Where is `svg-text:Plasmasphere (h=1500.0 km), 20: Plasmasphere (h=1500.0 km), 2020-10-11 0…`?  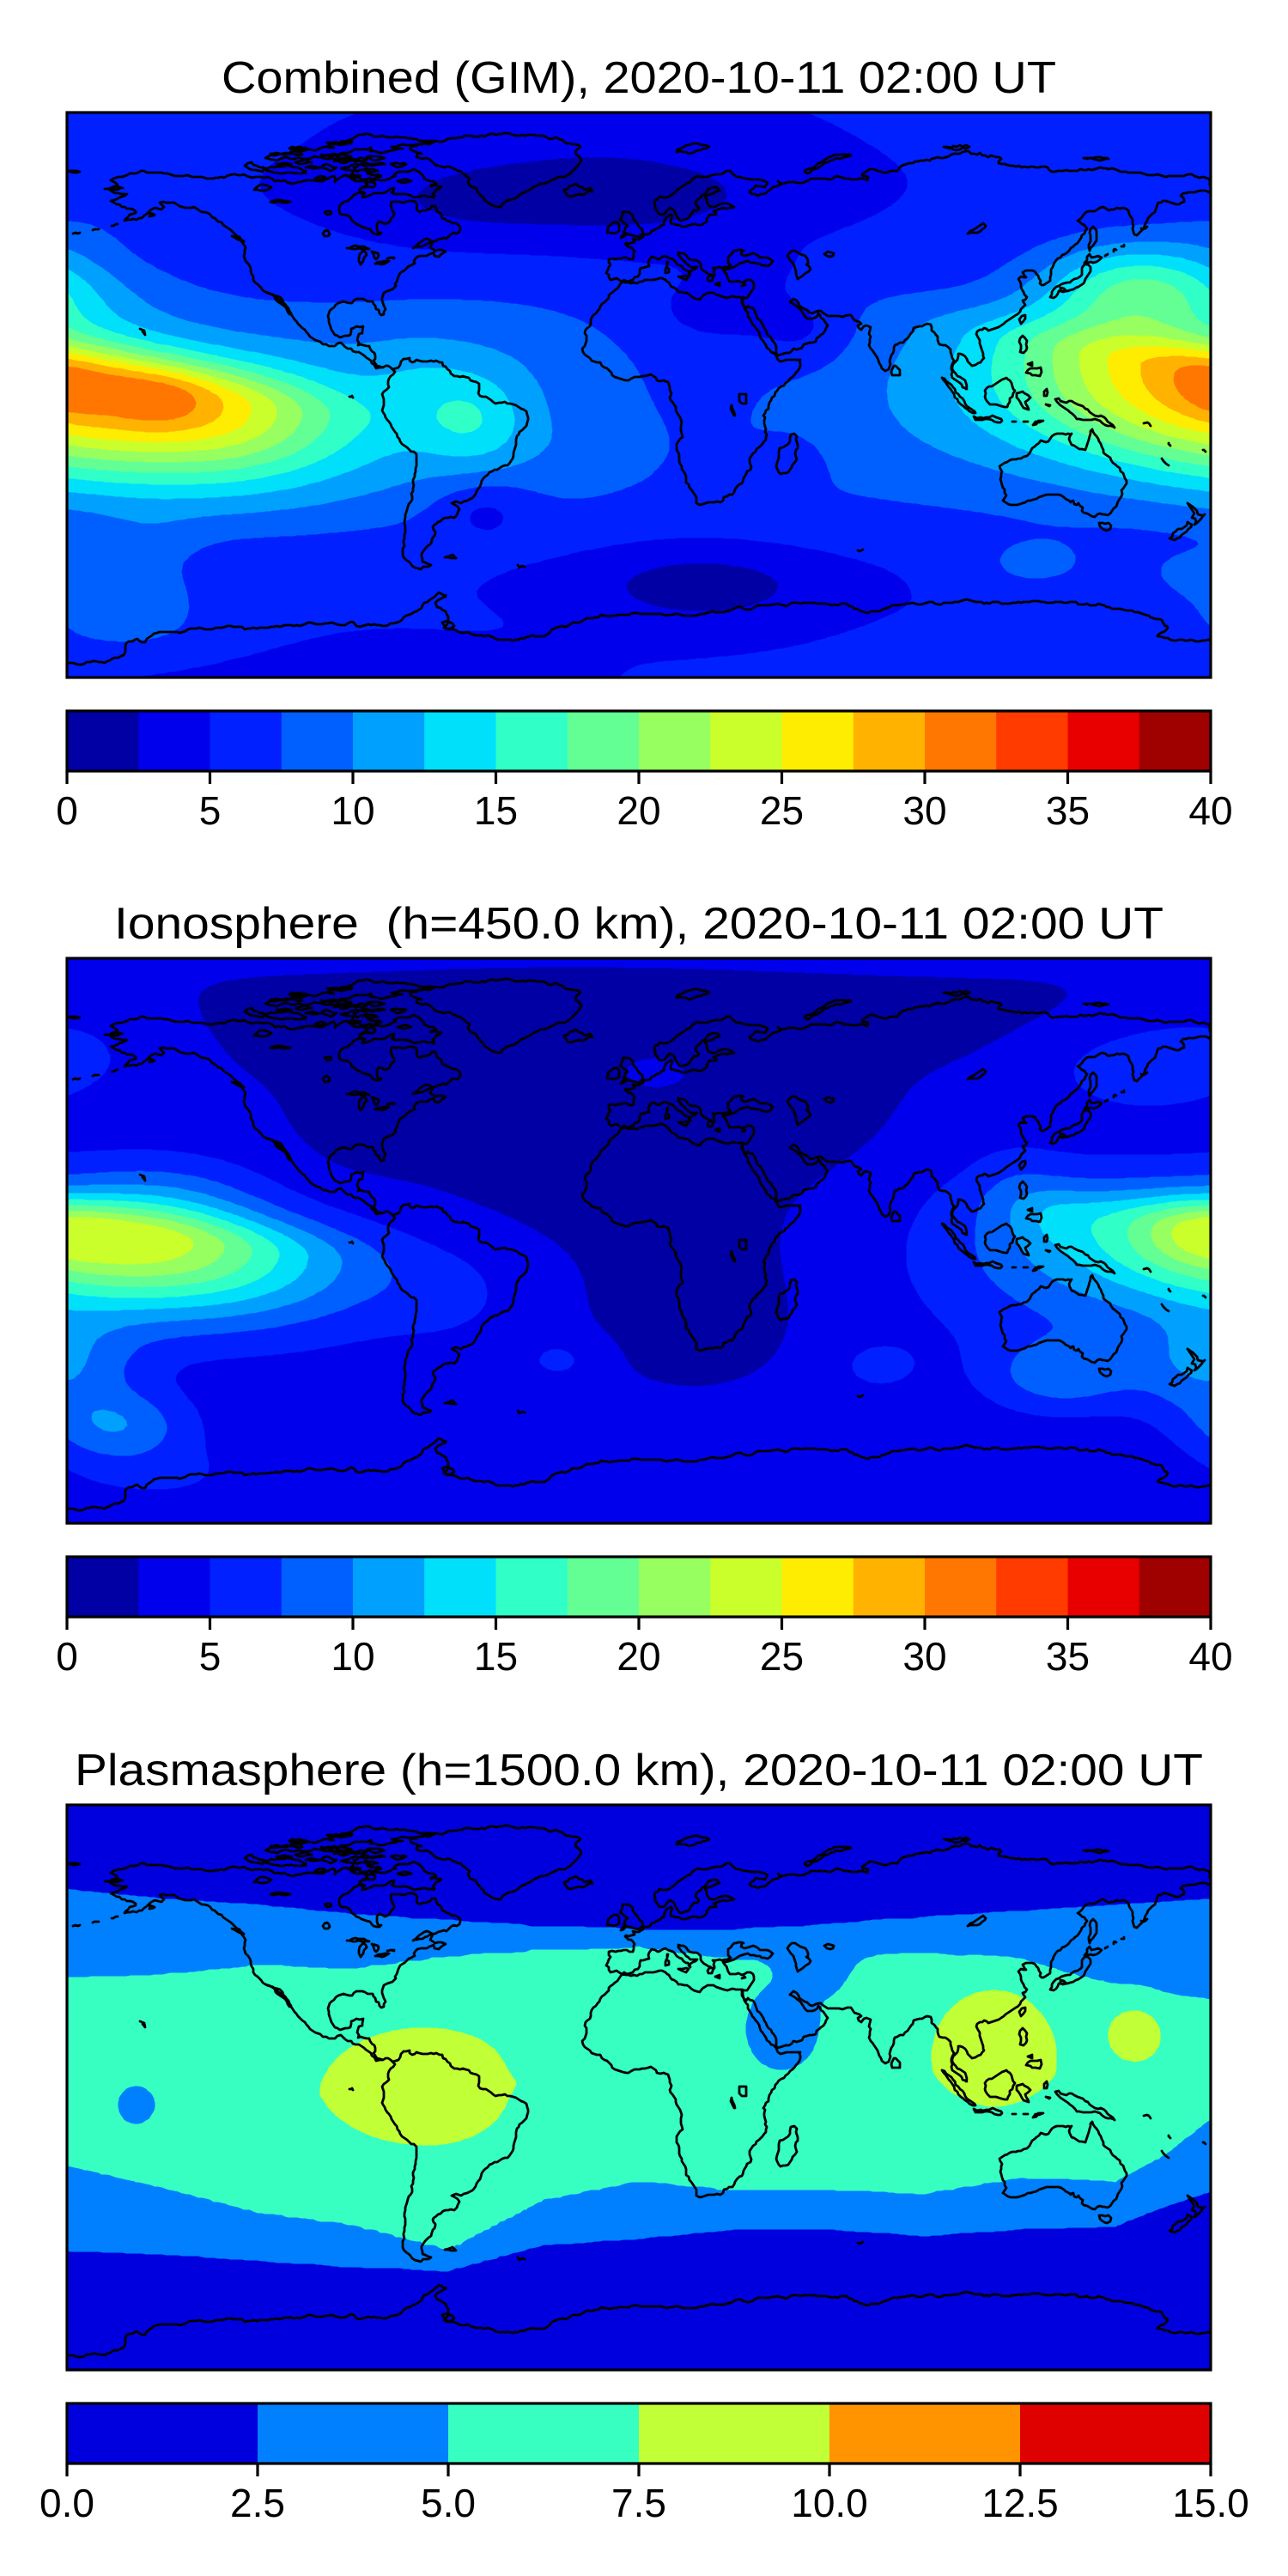 svg-text:Plasmasphere (h=1500.0 km), 20: Plasmasphere (h=1500.0 km), 2020-10-11 0… is located at coordinates (639, 1770).